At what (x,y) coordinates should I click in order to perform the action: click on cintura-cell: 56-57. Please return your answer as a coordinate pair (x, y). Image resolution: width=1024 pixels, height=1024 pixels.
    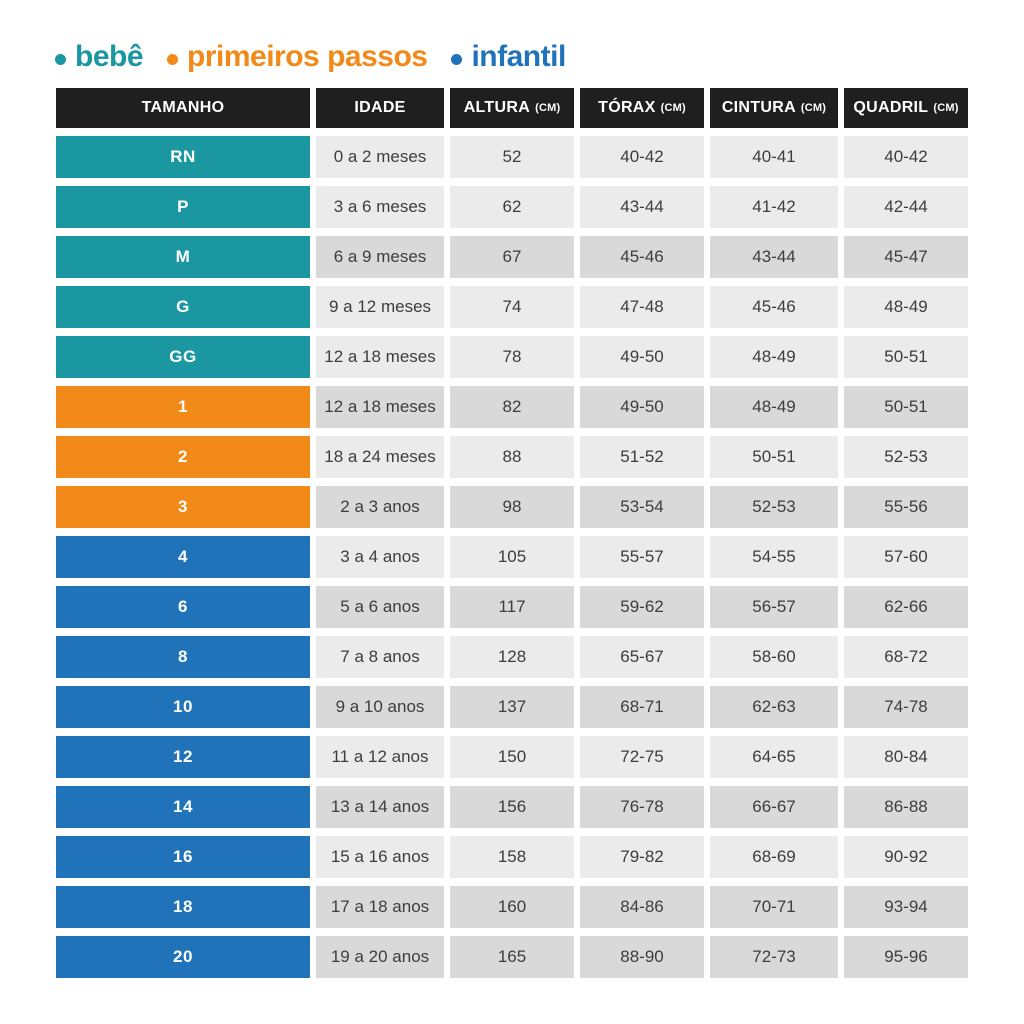
    Looking at the image, I should click on (774, 607).